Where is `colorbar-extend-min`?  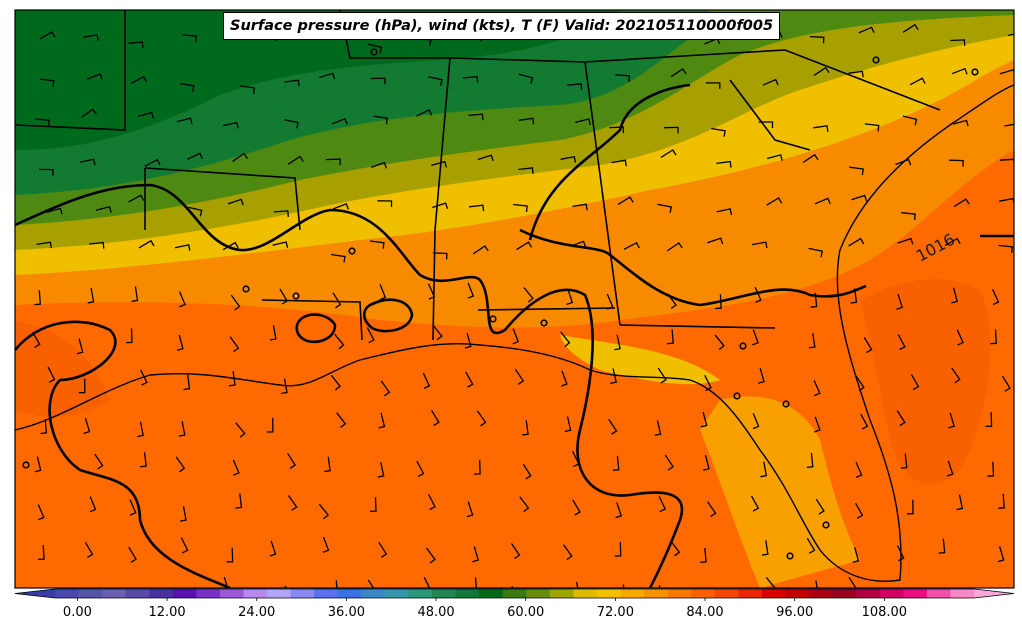 colorbar-extend-min is located at coordinates (35, 593).